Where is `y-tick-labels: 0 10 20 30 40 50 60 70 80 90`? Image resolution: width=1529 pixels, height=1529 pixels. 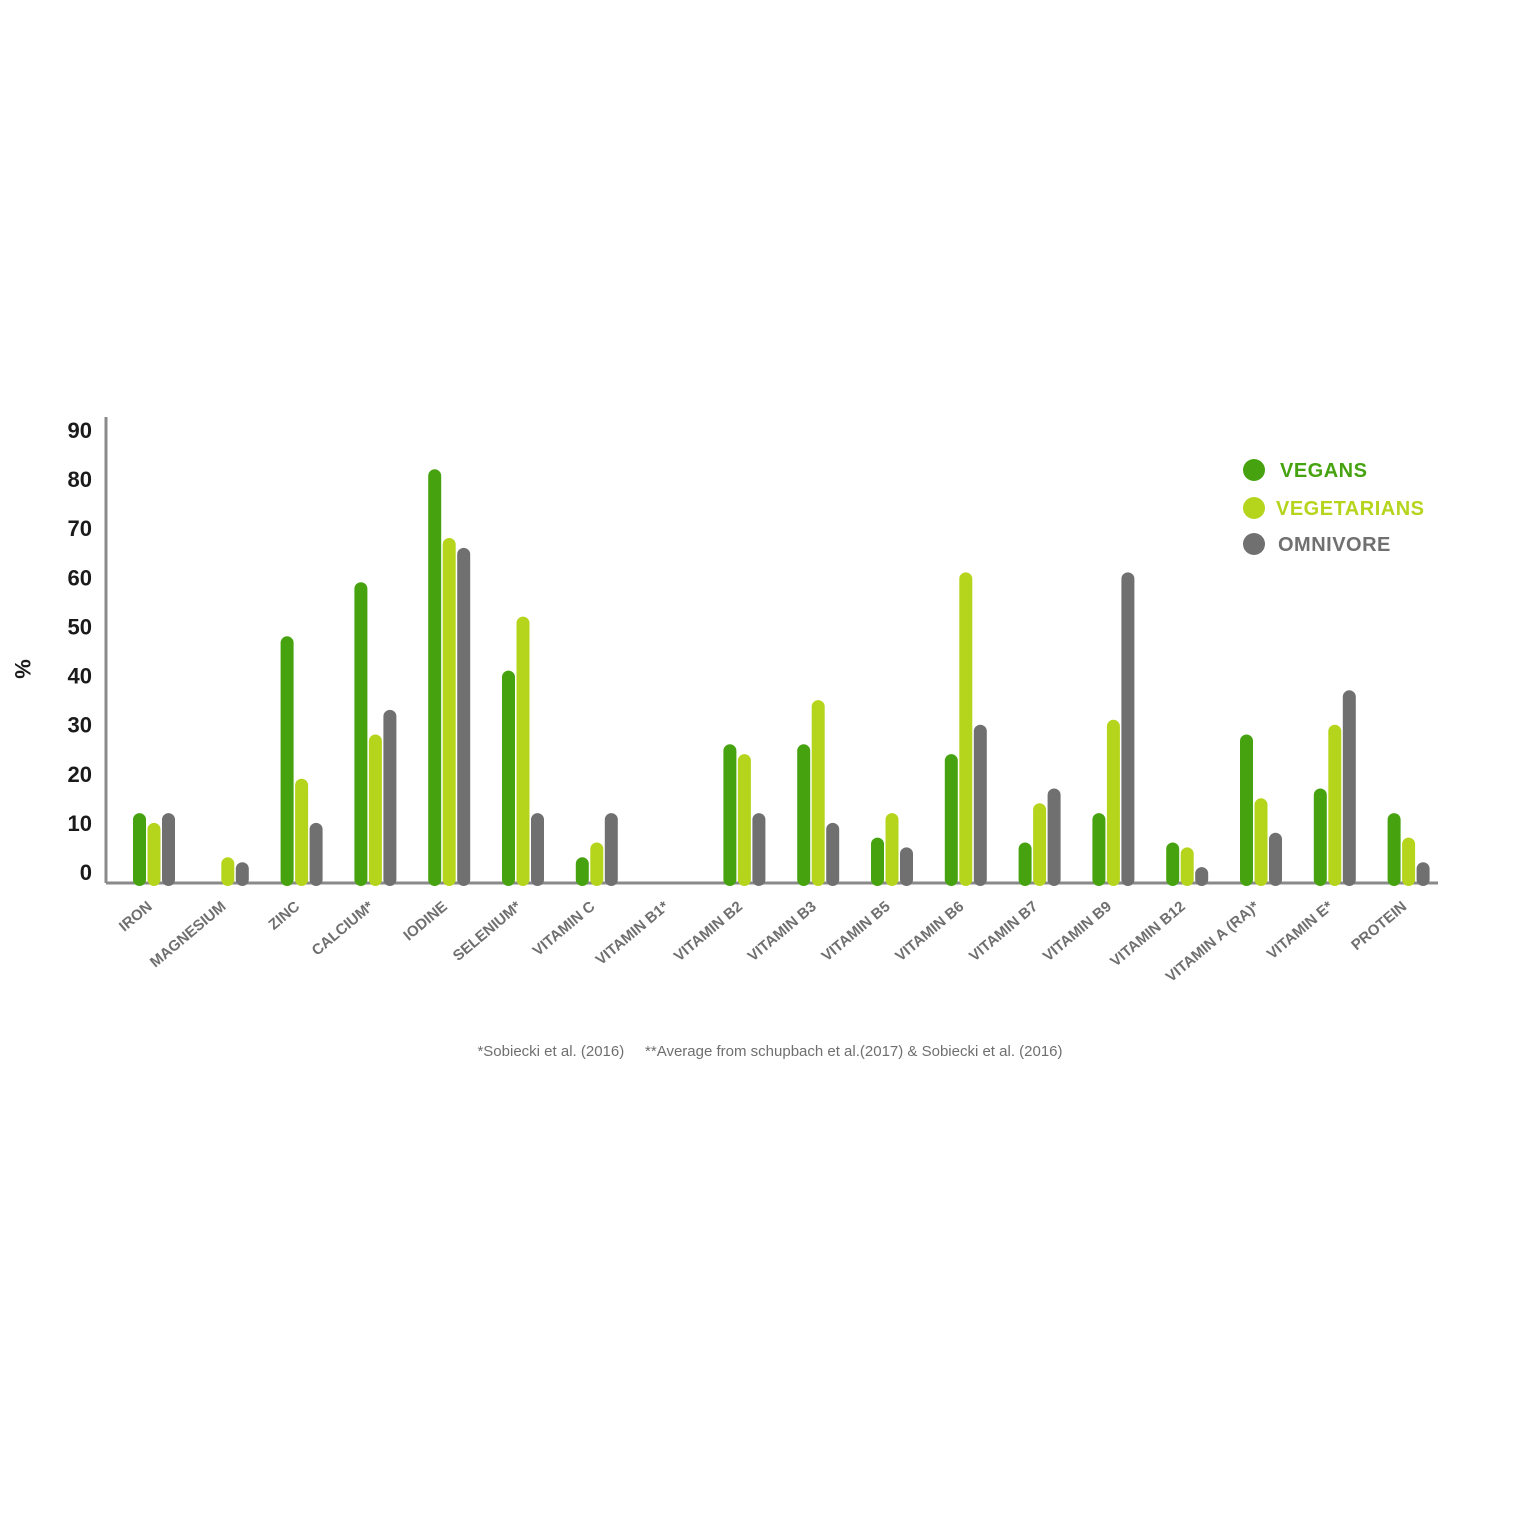
y-tick-labels: 0 10 20 30 40 50 60 70 80 90 is located at coordinates (80, 651).